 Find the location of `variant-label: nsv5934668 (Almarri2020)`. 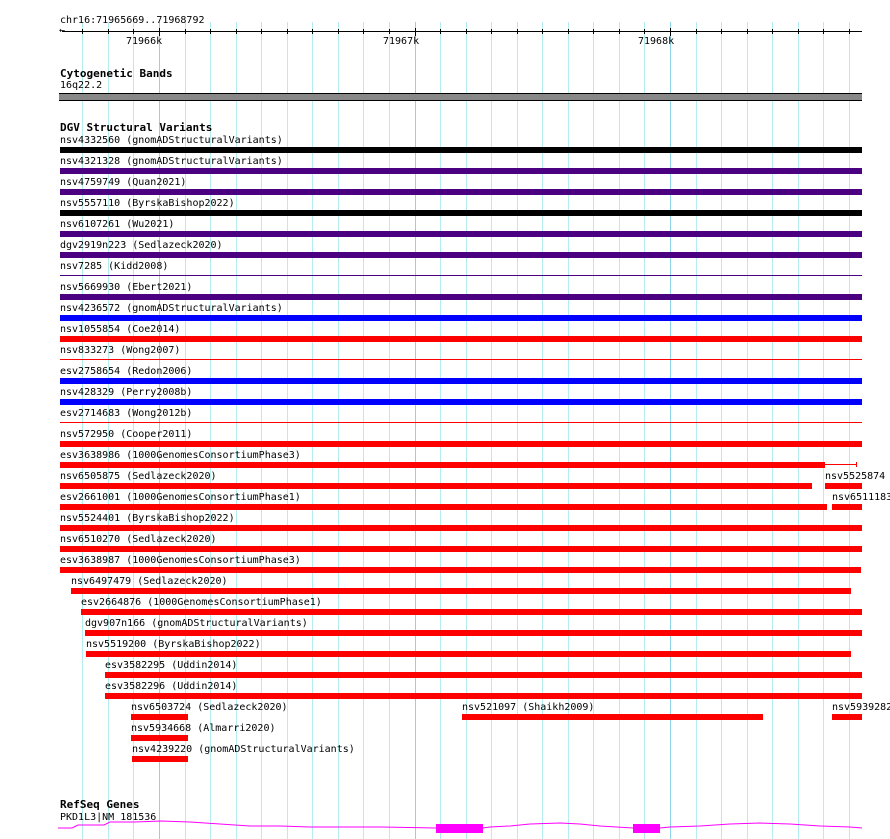

variant-label: nsv5934668 (Almarri2020) is located at coordinates (203, 728).